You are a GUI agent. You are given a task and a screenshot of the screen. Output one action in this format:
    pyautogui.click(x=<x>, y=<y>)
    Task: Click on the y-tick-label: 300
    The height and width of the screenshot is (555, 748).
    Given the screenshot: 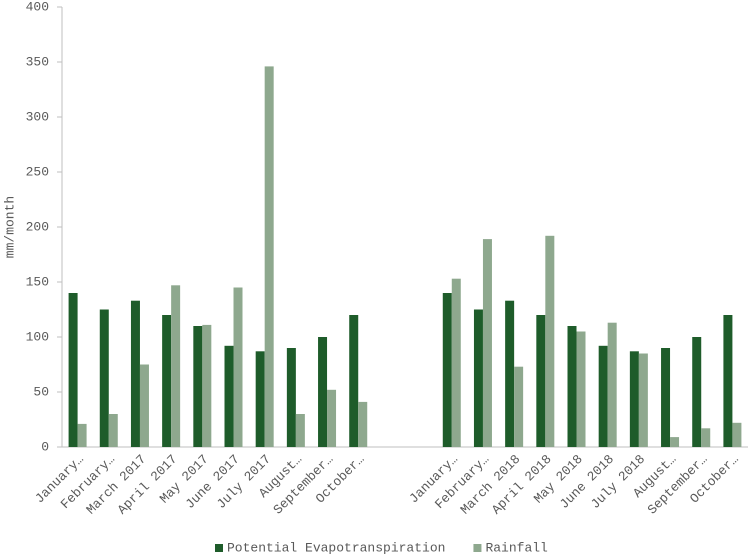 What is the action you would take?
    pyautogui.click(x=37, y=116)
    